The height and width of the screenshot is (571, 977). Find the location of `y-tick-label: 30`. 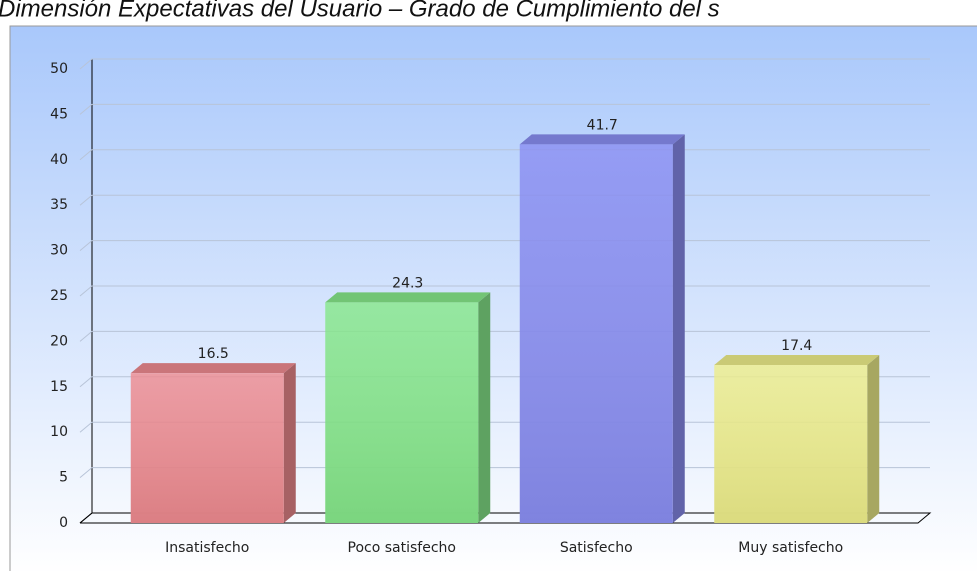

y-tick-label: 30 is located at coordinates (59, 251).